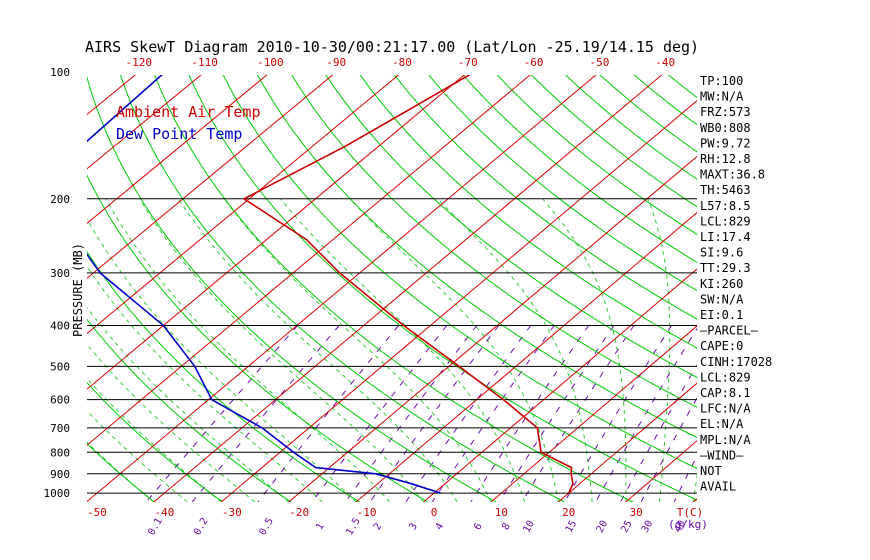 This screenshot has width=870, height=560. I want to click on mixing-ratio-label: 8, so click(506, 526).